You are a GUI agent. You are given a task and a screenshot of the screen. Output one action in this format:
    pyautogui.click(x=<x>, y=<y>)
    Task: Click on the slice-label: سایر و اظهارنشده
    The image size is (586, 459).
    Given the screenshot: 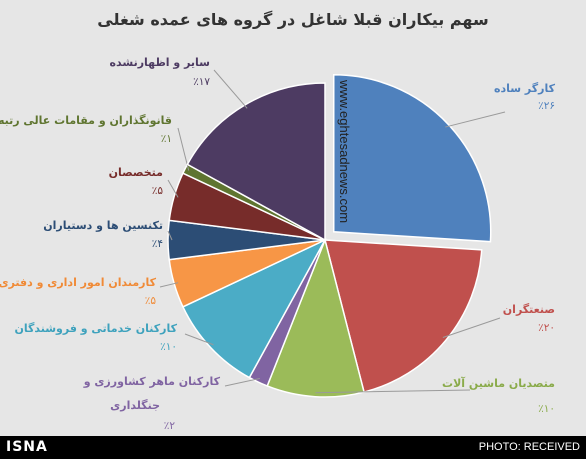 What is the action you would take?
    pyautogui.click(x=160, y=62)
    